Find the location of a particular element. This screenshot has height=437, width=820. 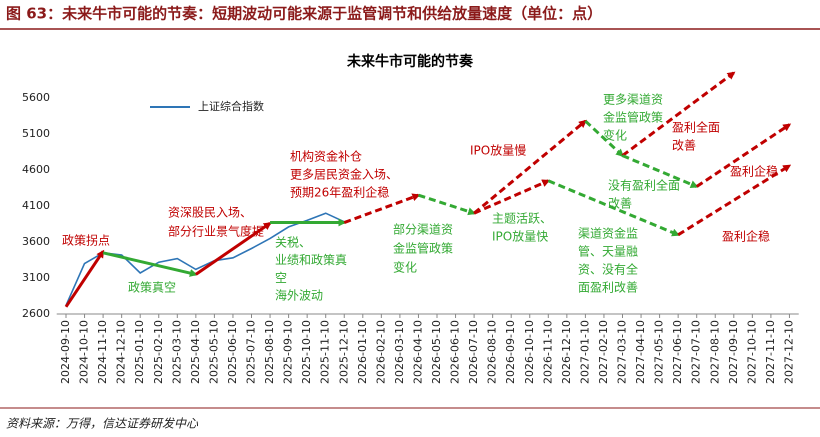

x-tick-label: 2026-06-10 is located at coordinates (455, 352).